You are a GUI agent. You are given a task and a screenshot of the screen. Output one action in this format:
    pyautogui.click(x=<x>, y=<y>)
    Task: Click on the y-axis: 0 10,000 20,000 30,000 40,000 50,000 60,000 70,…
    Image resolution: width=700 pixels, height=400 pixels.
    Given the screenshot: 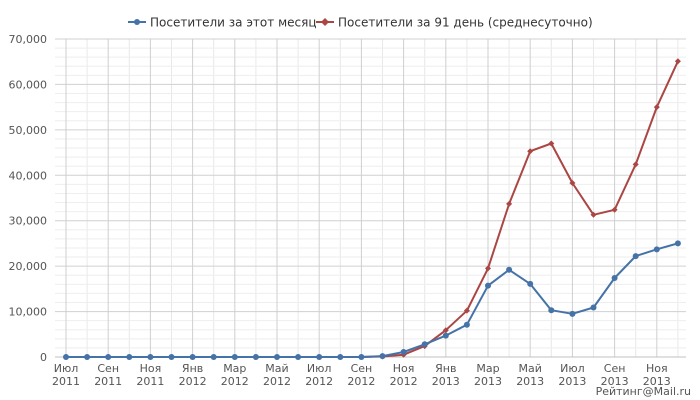 What is the action you would take?
    pyautogui.click(x=28, y=198)
    